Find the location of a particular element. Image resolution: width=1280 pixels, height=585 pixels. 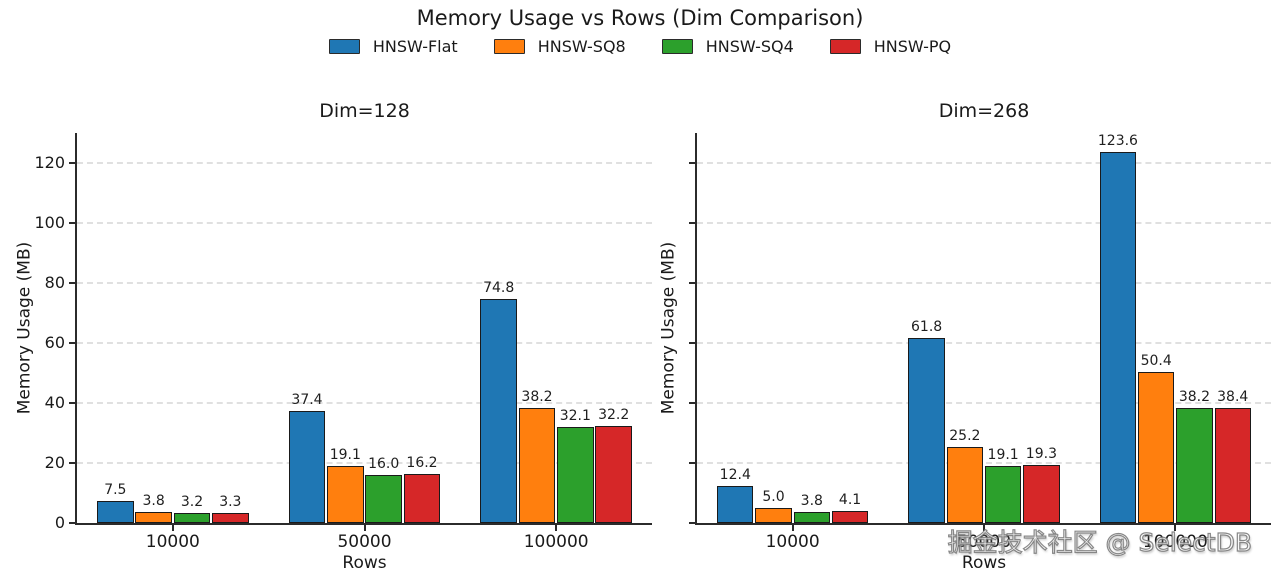

legend-item: HNSW-SQ4 is located at coordinates (727, 46).